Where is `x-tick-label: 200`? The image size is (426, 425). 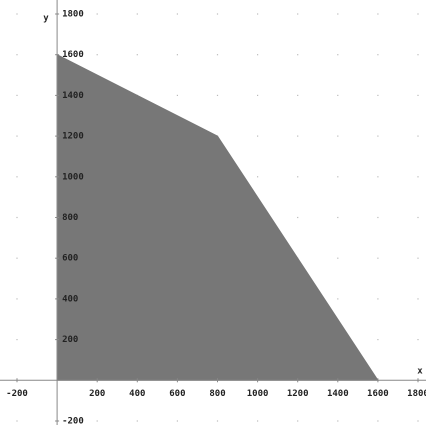 x-tick-label: 200 is located at coordinates (97, 394).